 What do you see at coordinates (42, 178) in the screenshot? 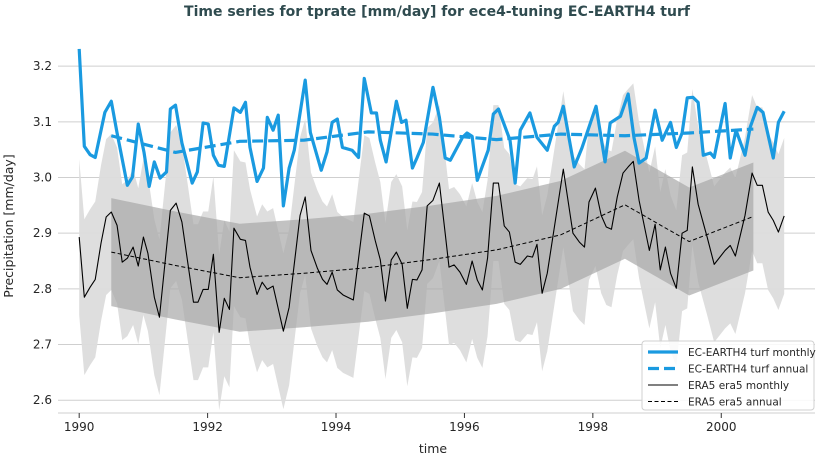
I see `y-tick-label: 3.0` at bounding box center [42, 178].